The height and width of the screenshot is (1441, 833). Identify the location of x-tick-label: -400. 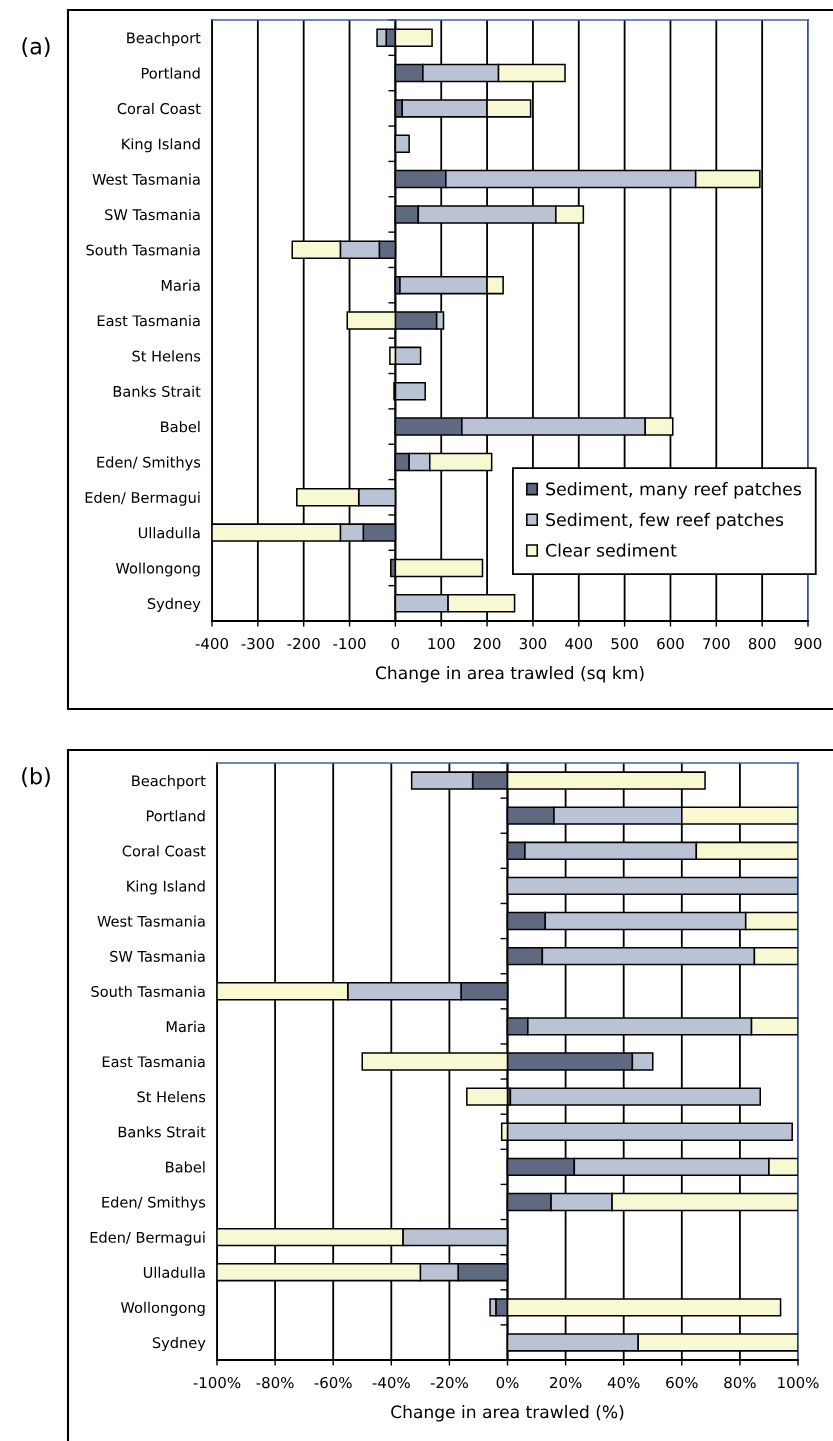
(212, 643).